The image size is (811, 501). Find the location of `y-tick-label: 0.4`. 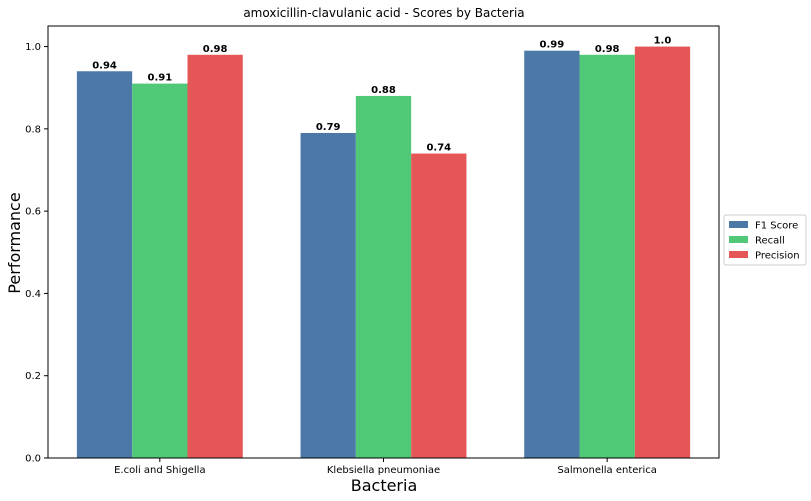

y-tick-label: 0.4 is located at coordinates (33, 294).